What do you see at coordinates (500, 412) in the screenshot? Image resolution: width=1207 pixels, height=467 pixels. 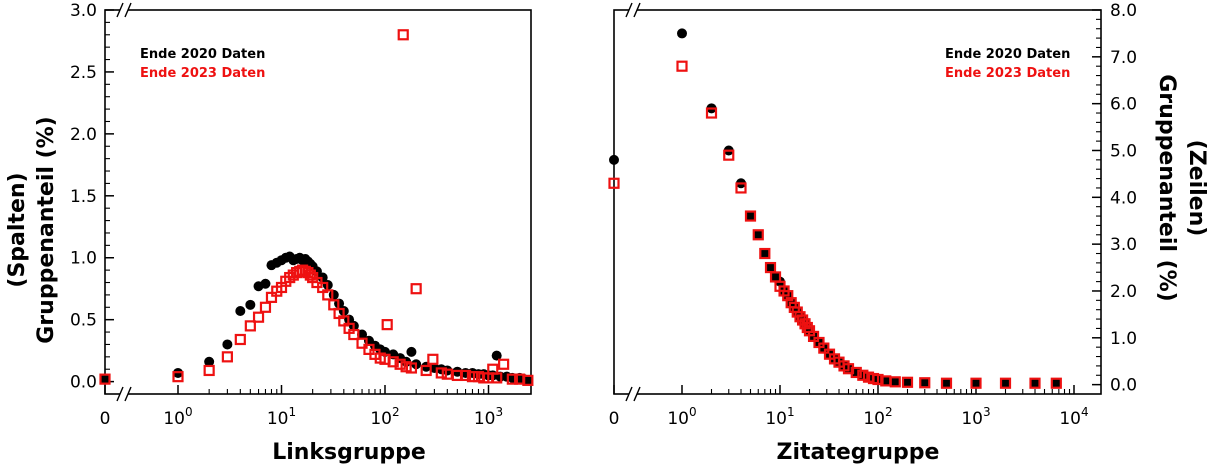 I see `left-x-tick-exponent: 3` at bounding box center [500, 412].